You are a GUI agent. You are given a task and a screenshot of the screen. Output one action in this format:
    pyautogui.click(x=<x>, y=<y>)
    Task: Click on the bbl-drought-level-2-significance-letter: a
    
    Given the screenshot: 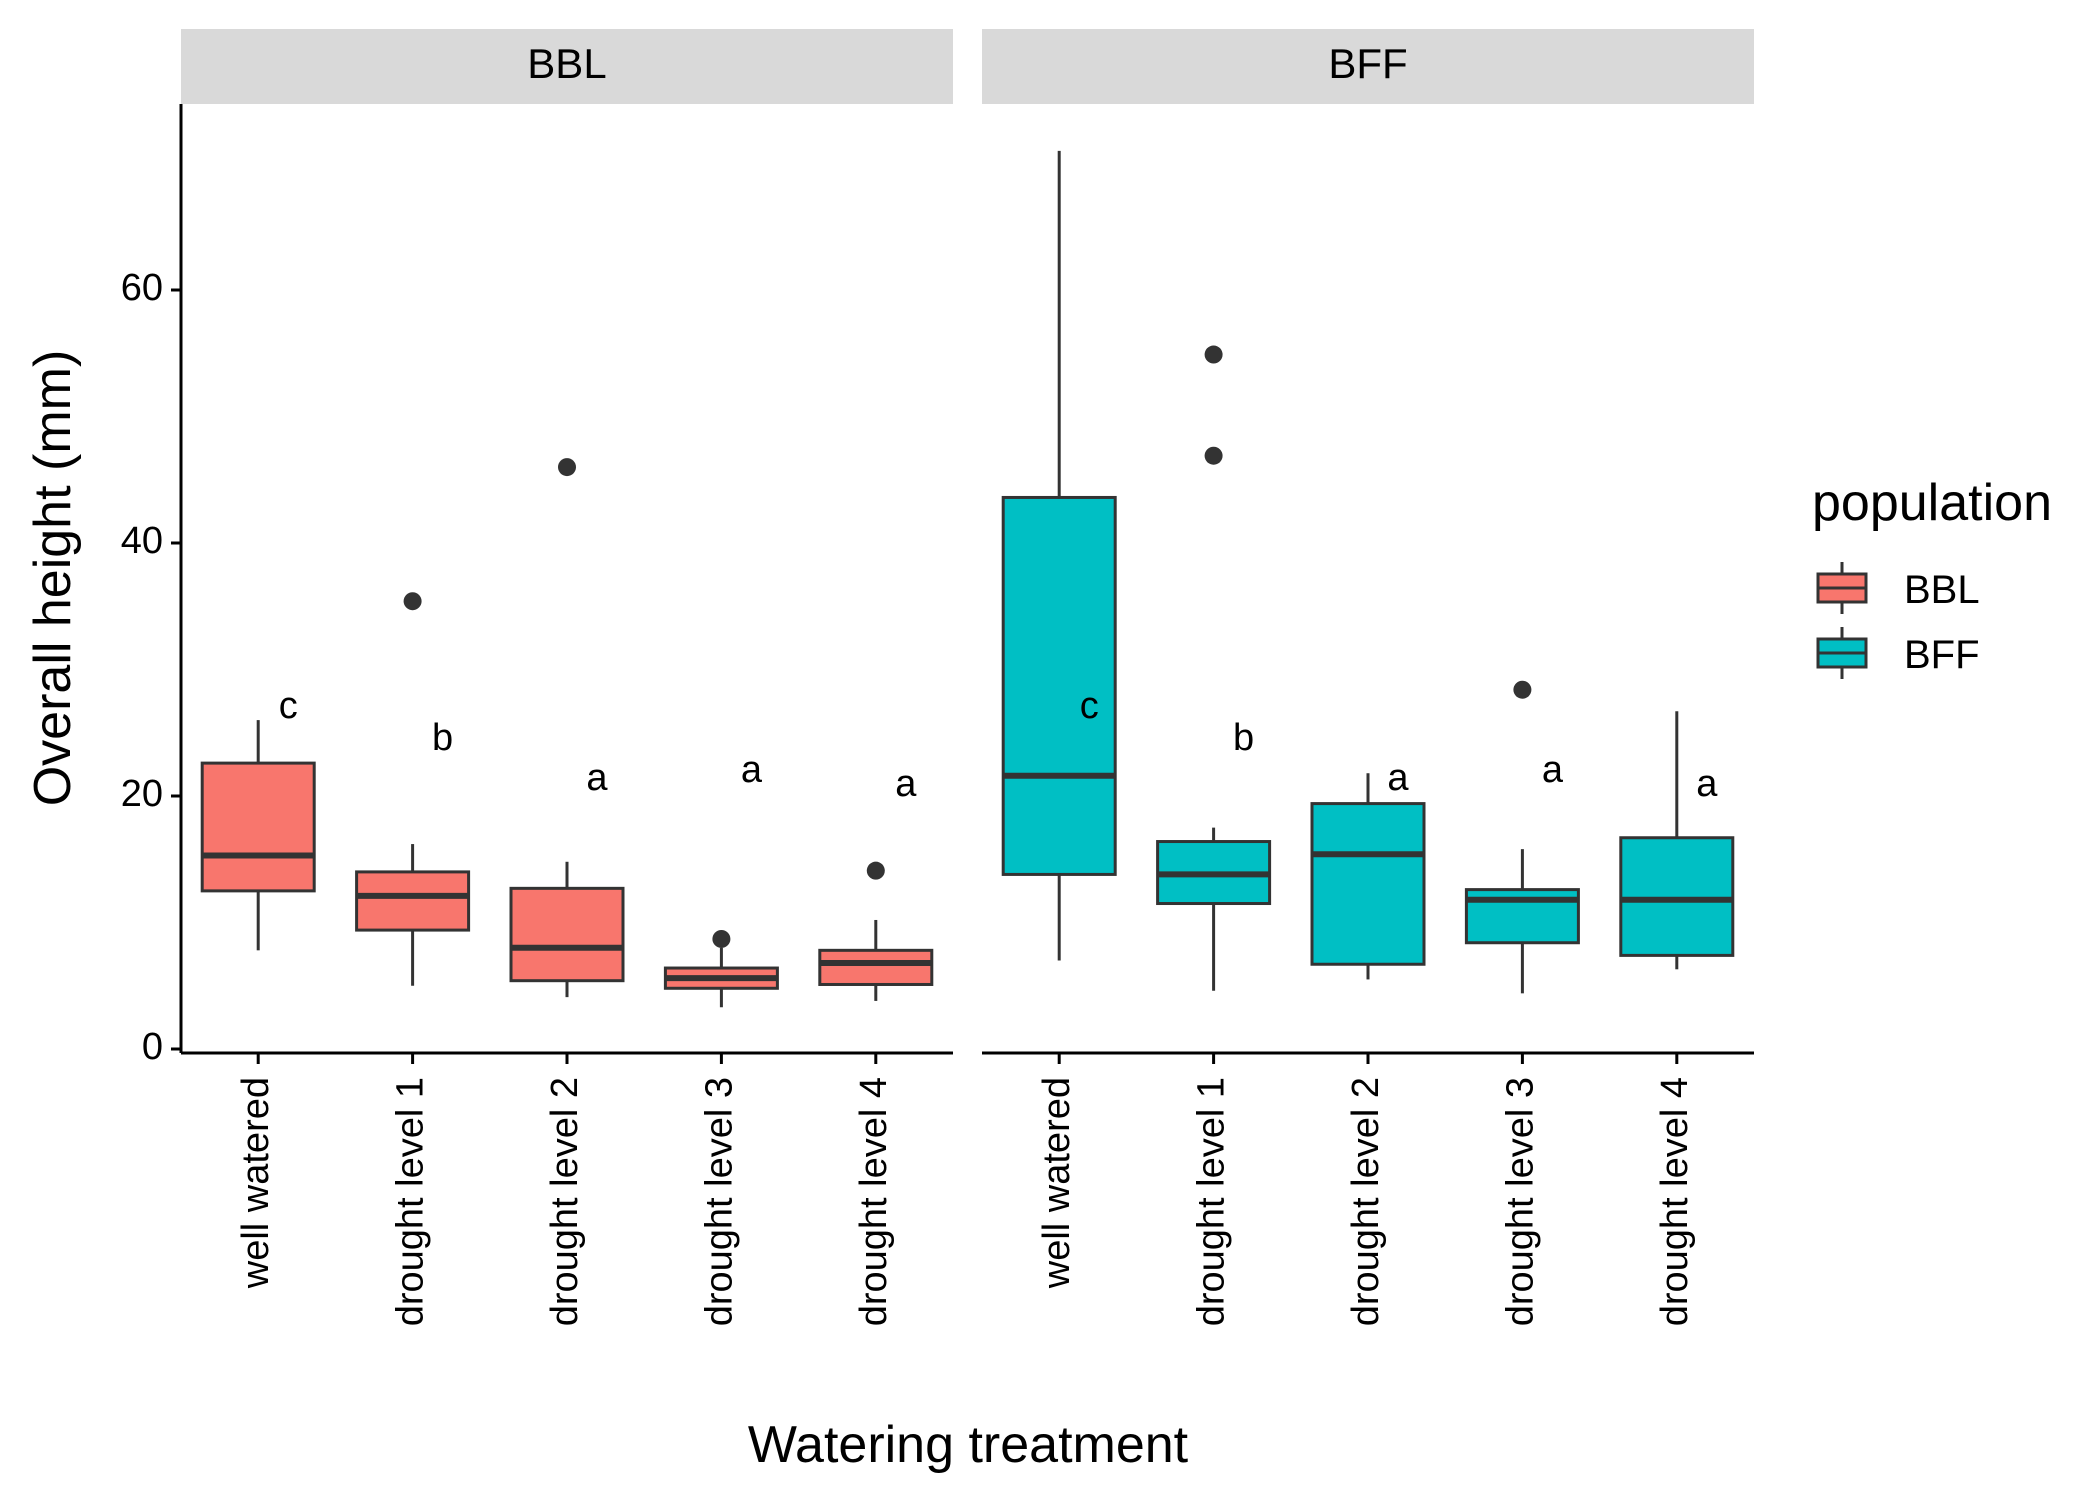 What is the action you would take?
    pyautogui.click(x=597, y=778)
    